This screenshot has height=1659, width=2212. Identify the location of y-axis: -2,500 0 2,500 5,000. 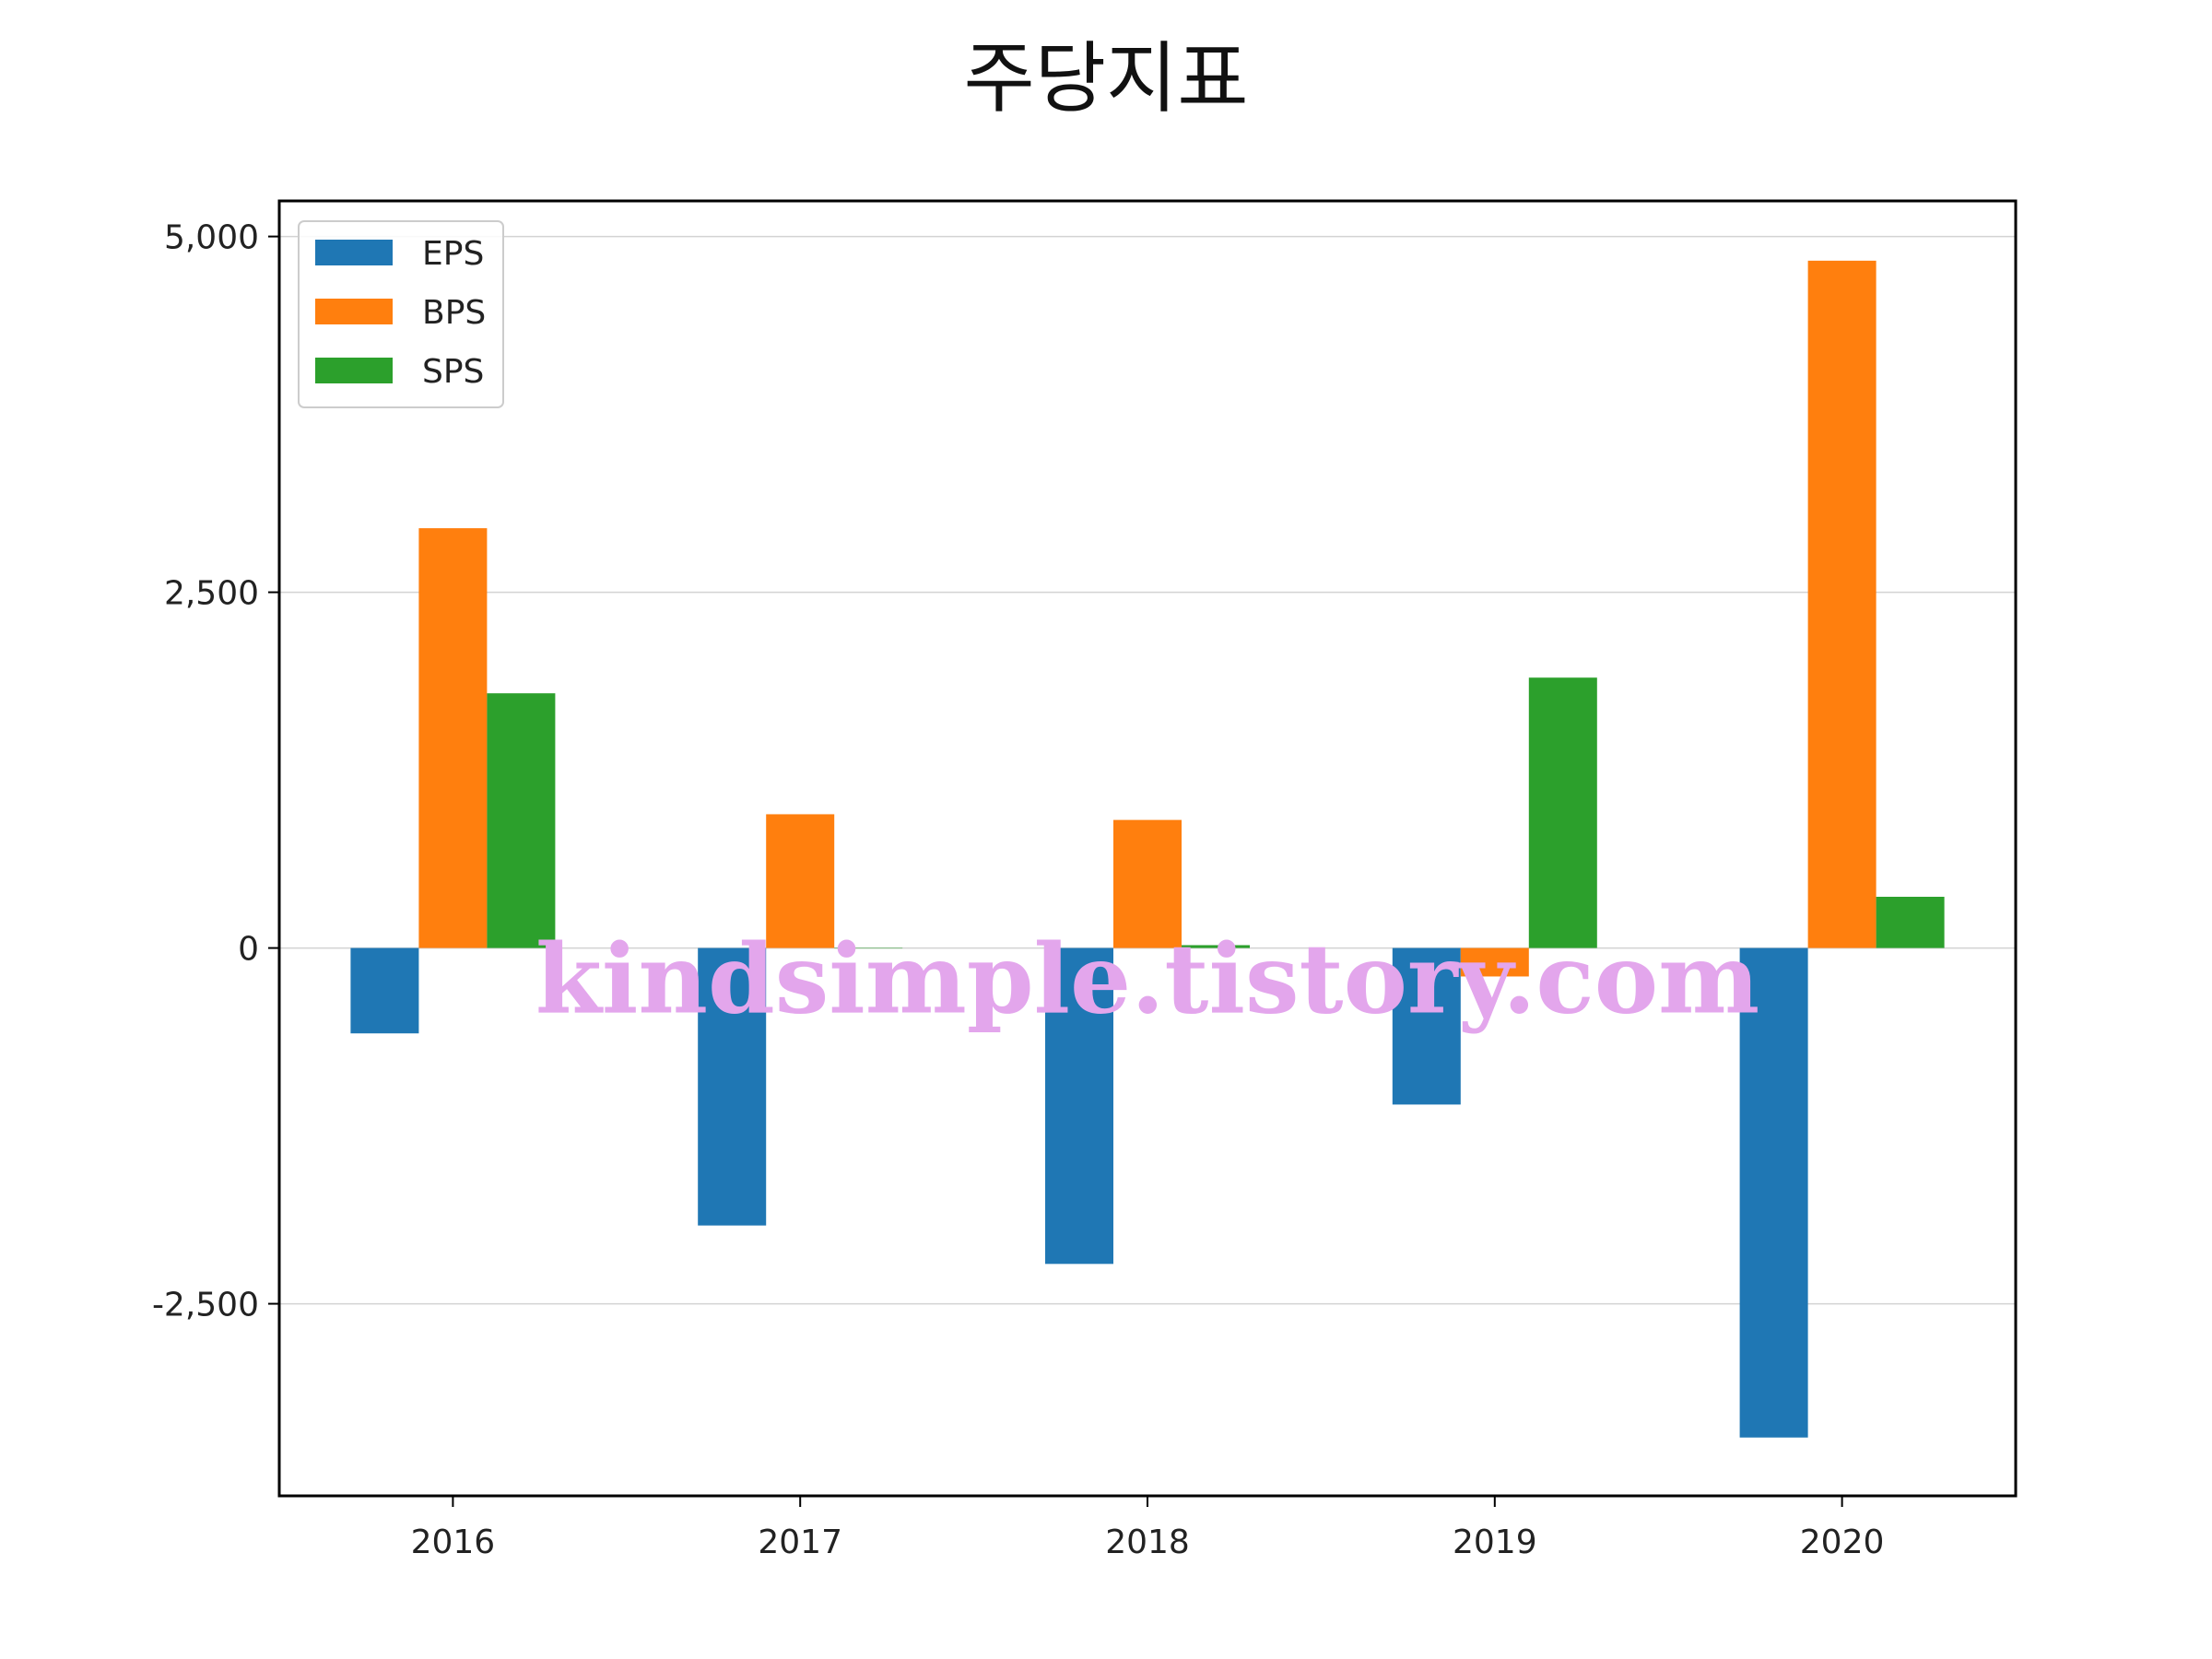
(215, 771).